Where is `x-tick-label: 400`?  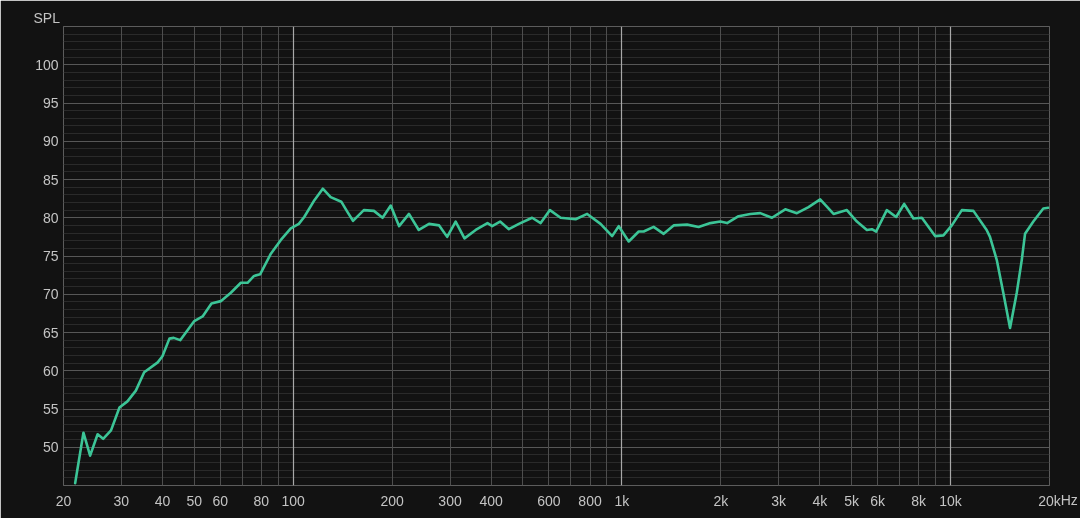
x-tick-label: 400 is located at coordinates (491, 500).